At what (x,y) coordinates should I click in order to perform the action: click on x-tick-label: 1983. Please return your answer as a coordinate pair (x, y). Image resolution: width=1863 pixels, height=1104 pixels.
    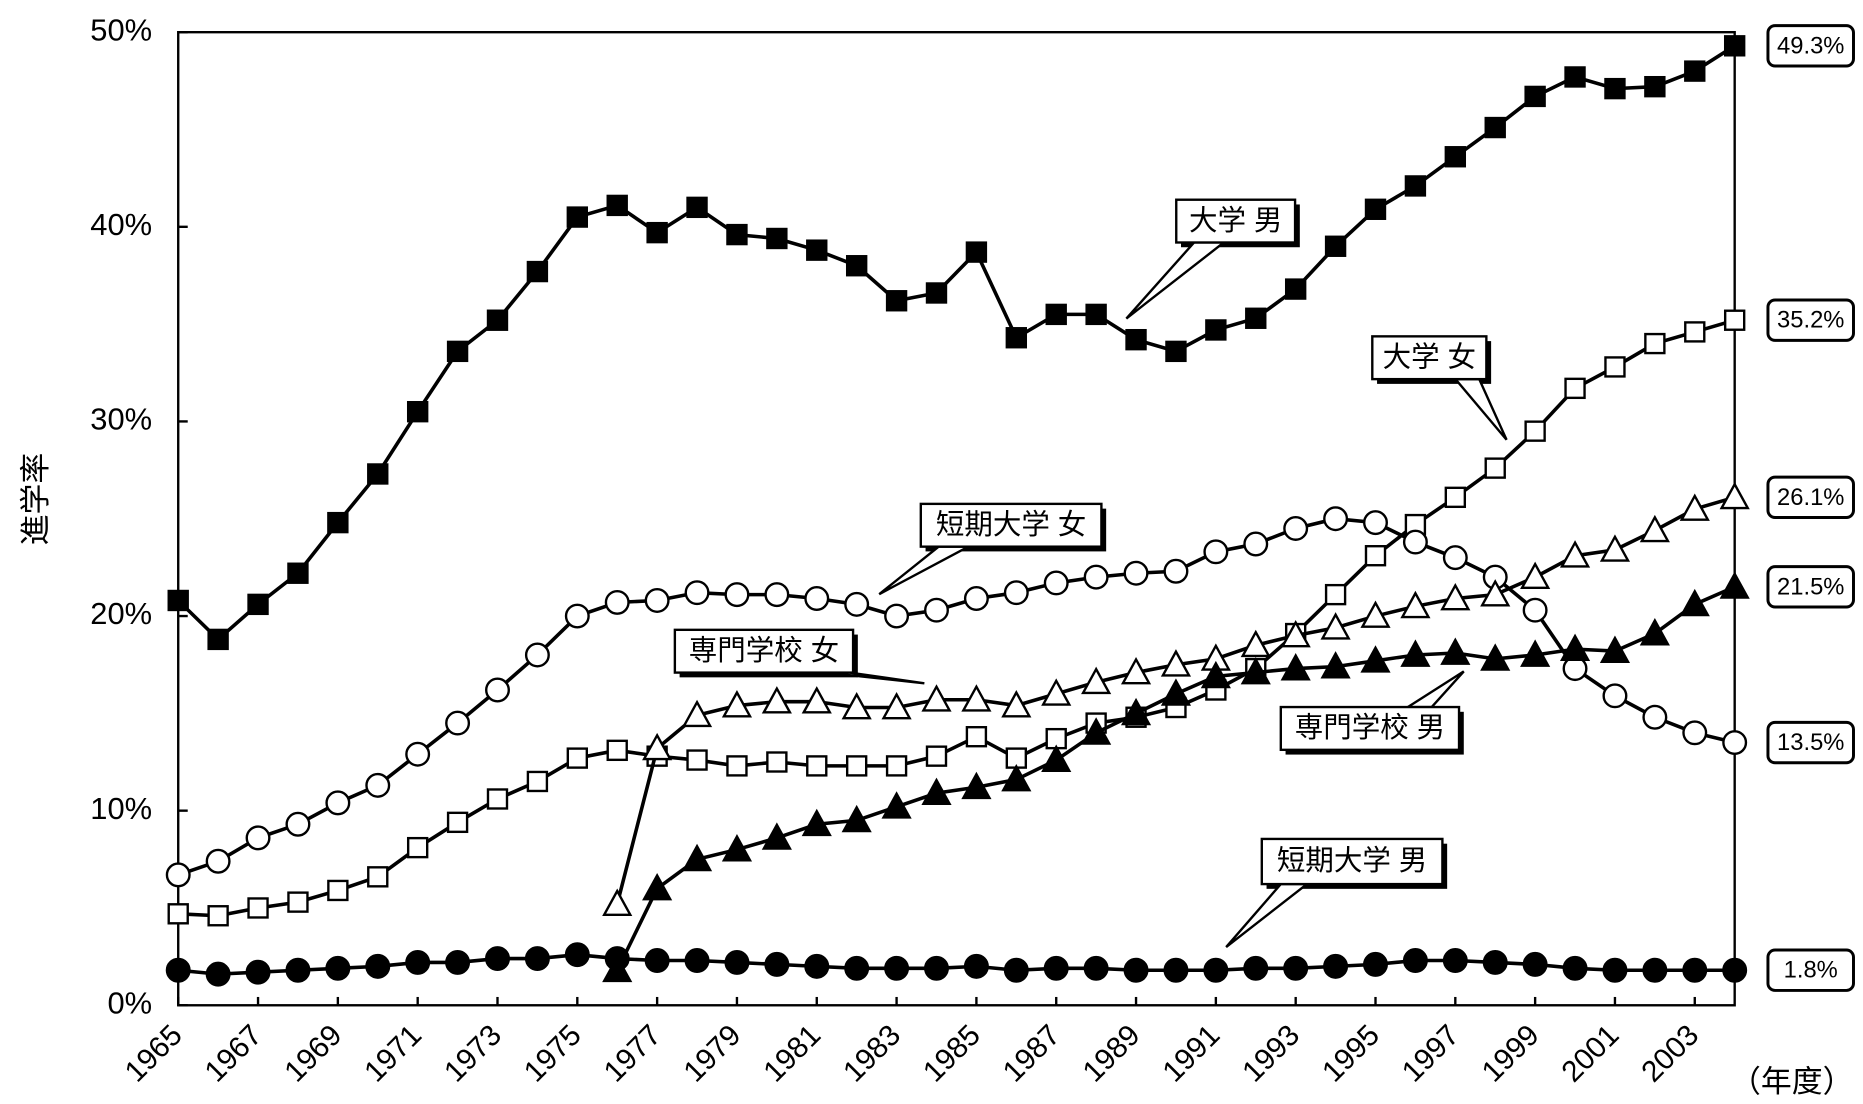
    Looking at the image, I should click on (872, 1054).